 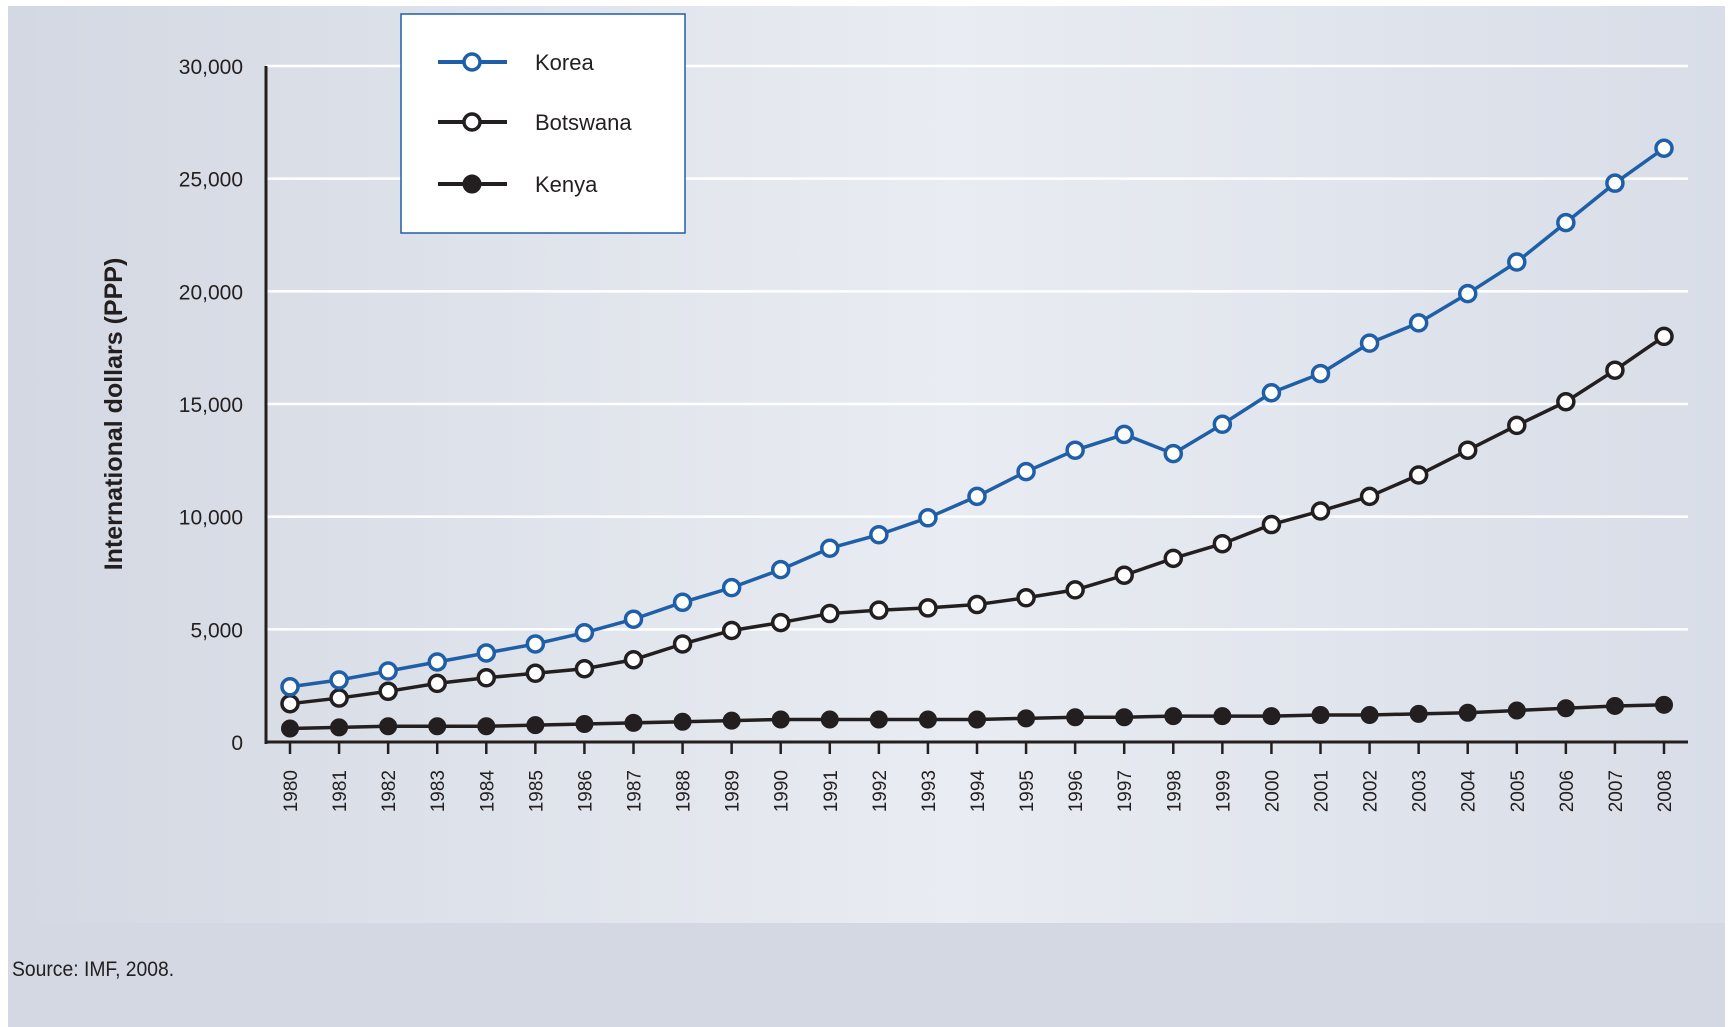 What do you see at coordinates (1420, 791) in the screenshot?
I see `x-tick-label: 2003` at bounding box center [1420, 791].